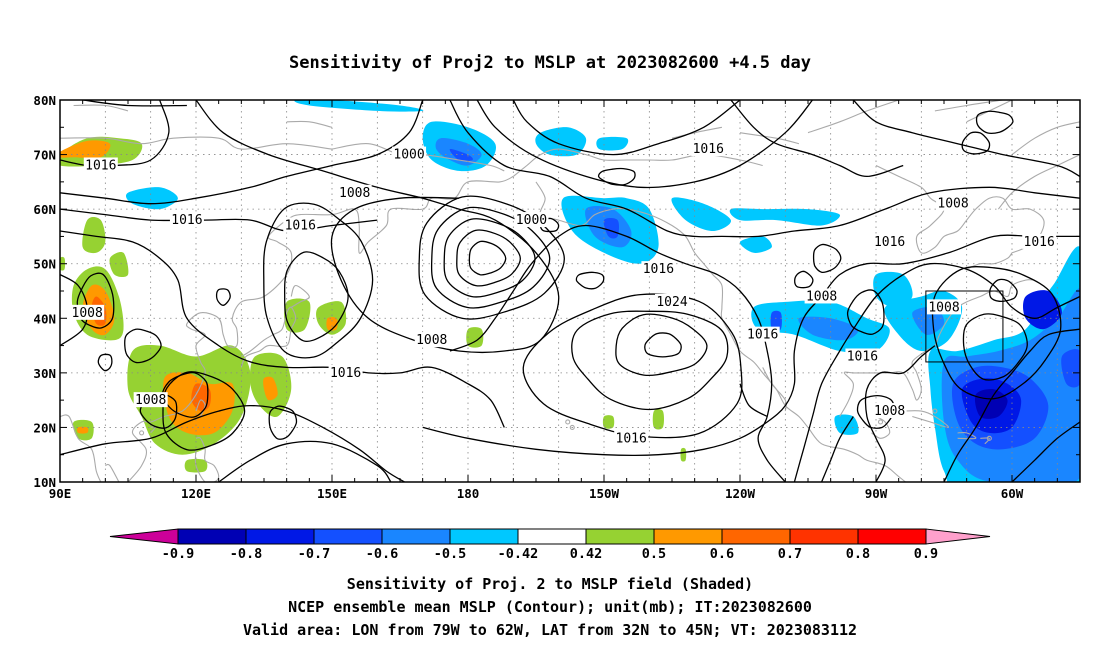  I want to click on lon-label-2: 150E, so click(332, 493).